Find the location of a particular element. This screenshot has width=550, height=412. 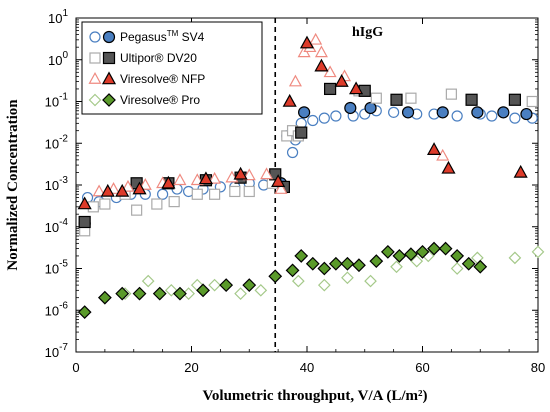

legend-label: Viresolve® NFP is located at coordinates (162, 79).